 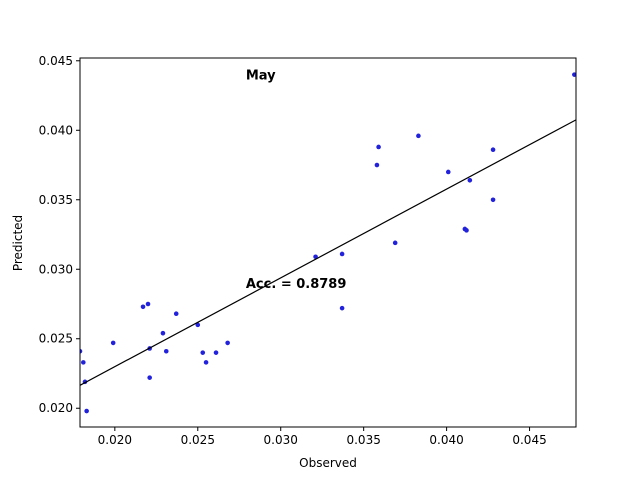 What do you see at coordinates (56, 339) in the screenshot?
I see `y-tick-label: 0.025` at bounding box center [56, 339].